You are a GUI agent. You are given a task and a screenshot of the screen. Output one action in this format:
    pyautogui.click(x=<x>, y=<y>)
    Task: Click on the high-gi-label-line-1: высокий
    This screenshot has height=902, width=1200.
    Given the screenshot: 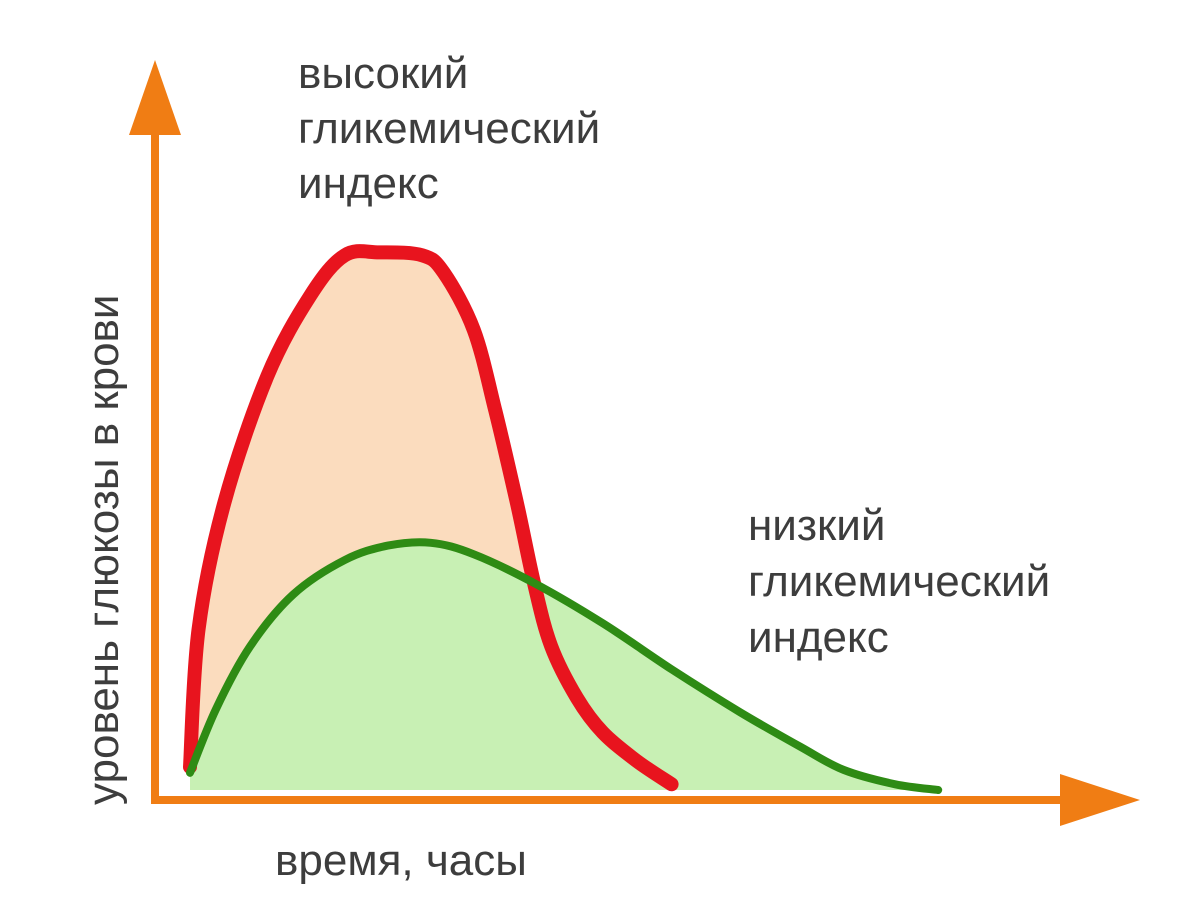 What is the action you would take?
    pyautogui.click(x=383, y=73)
    